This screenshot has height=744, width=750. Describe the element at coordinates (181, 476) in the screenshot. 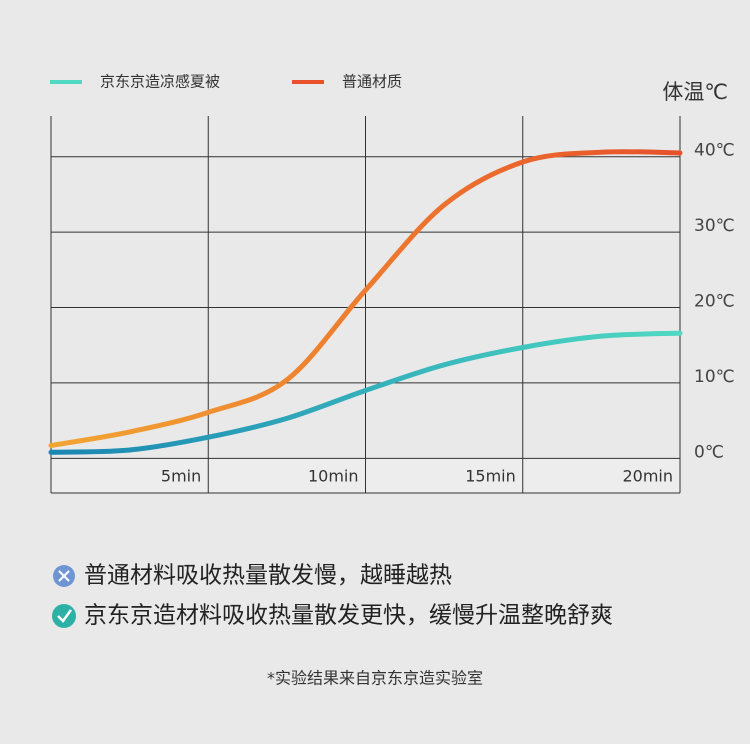

I see `x-tick-label: 5min` at that location.